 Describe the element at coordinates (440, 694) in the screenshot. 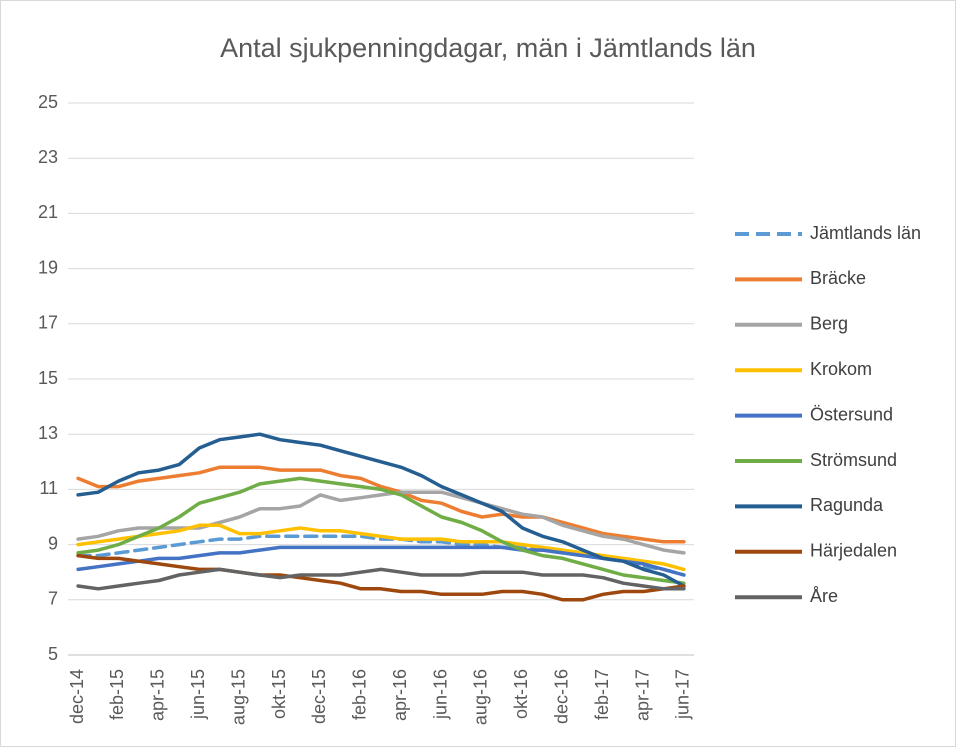

I see `x-tick-label: jun-16` at that location.